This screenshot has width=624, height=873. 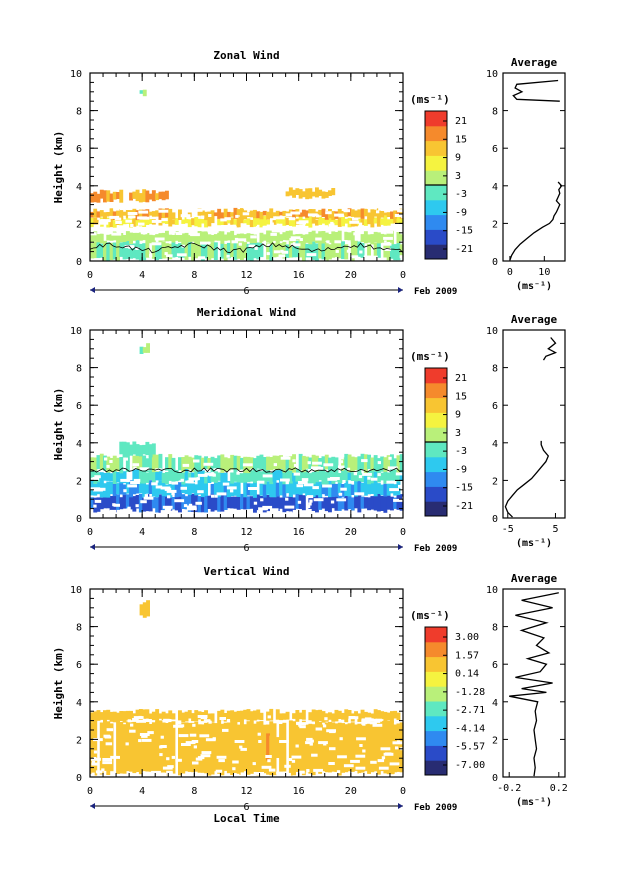 What do you see at coordinates (495, 224) in the screenshot?
I see `average-y-tick-label: 2` at bounding box center [495, 224].